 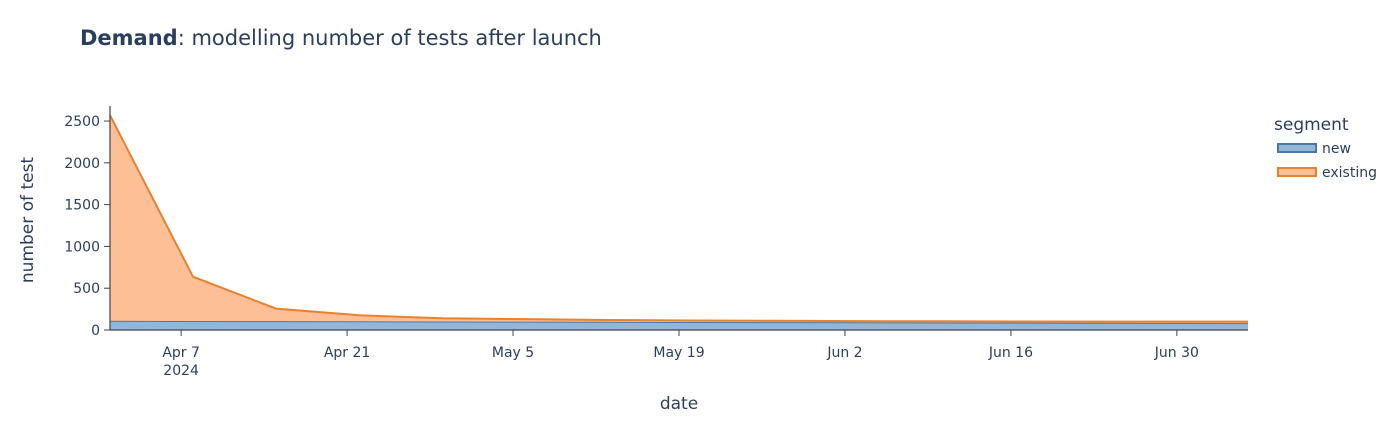 I want to click on x-tick-label: Jun 30, so click(x=1176, y=353).